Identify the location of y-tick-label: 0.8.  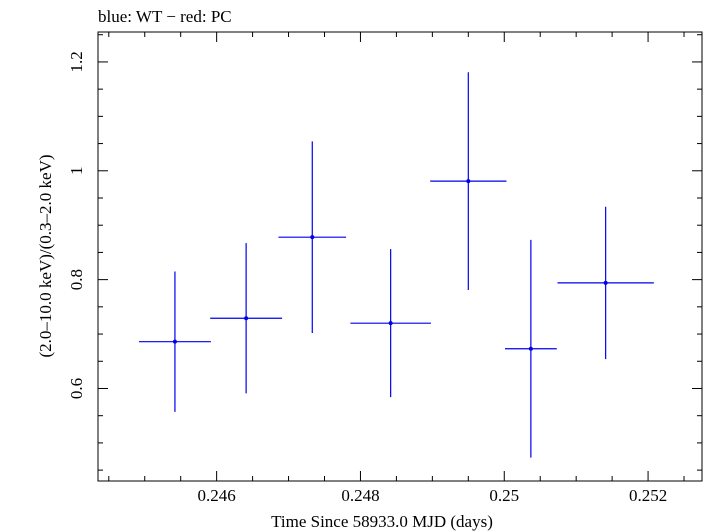
(76, 279).